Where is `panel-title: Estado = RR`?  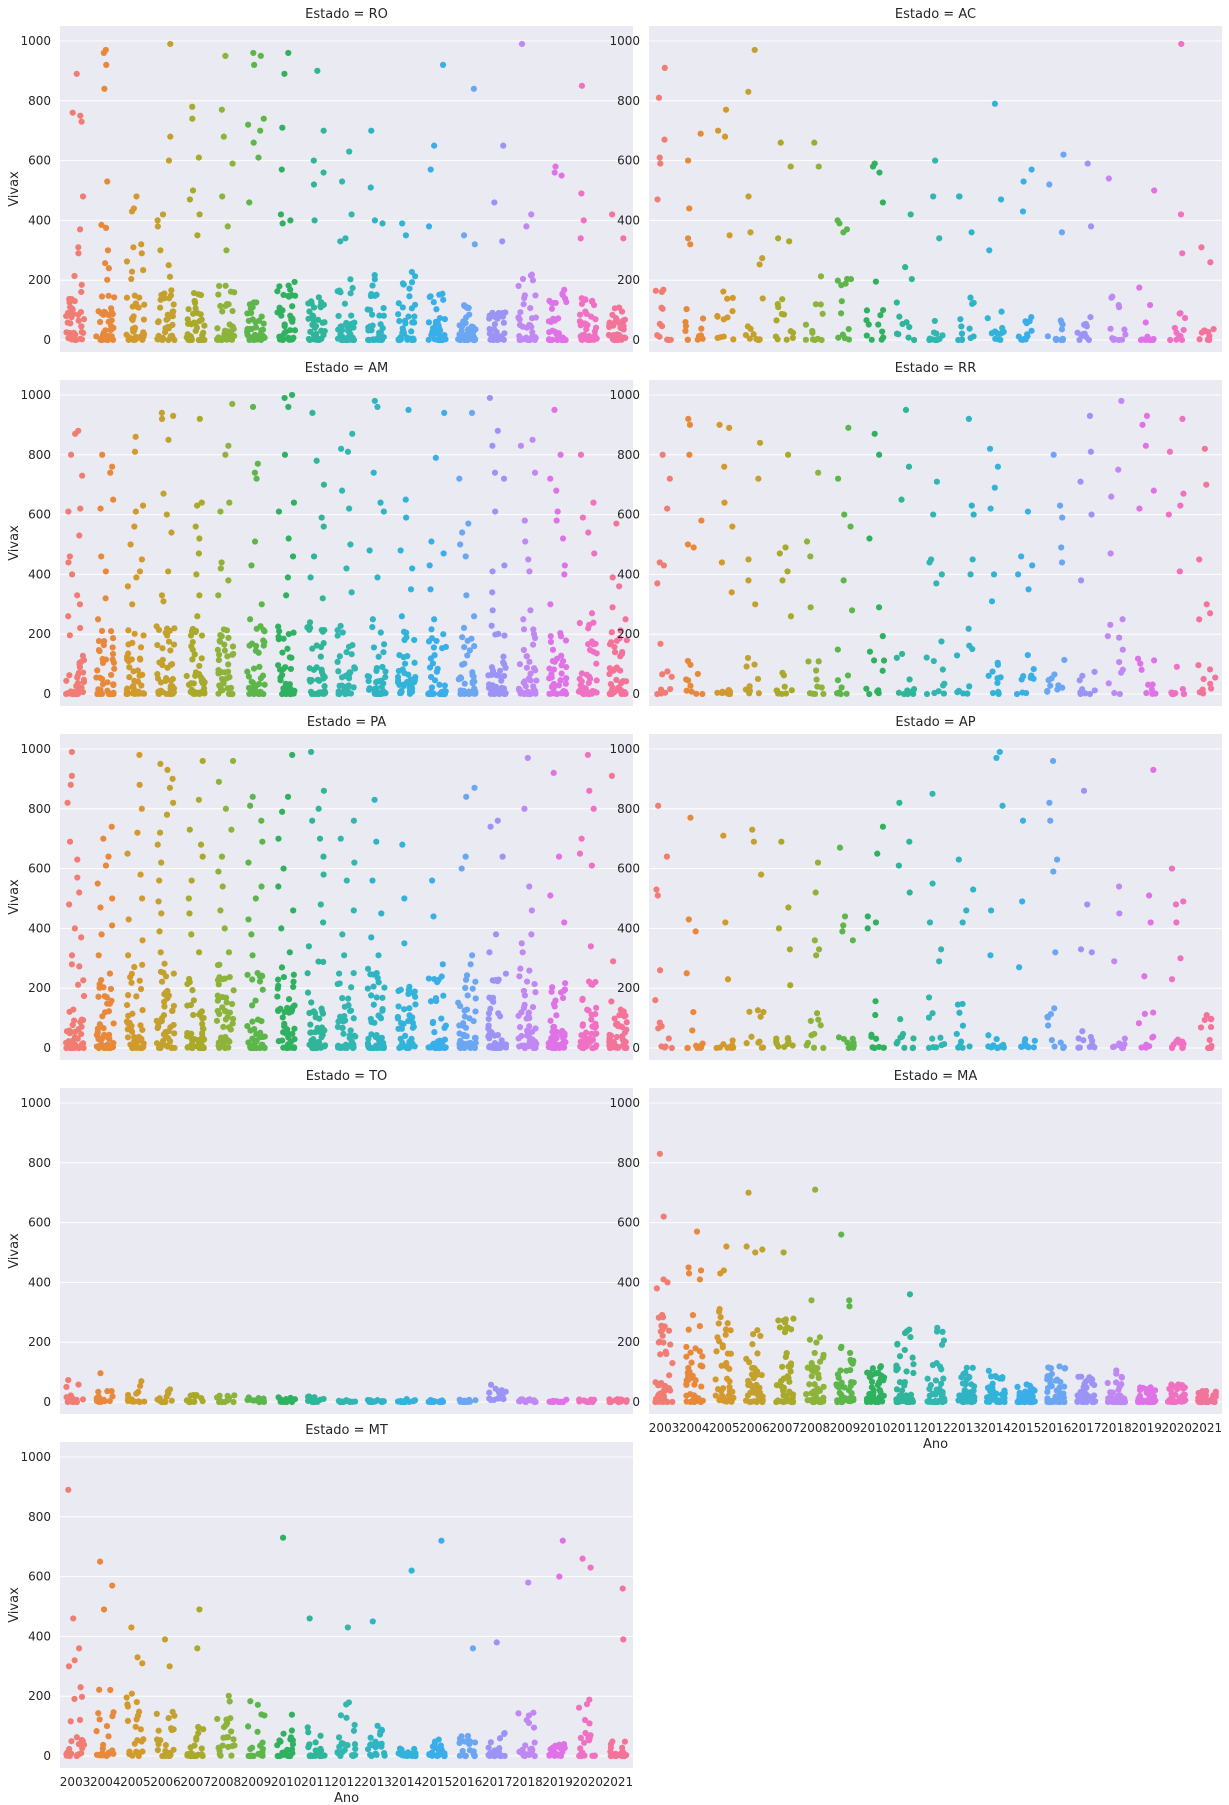 panel-title: Estado = RR is located at coordinates (935, 368).